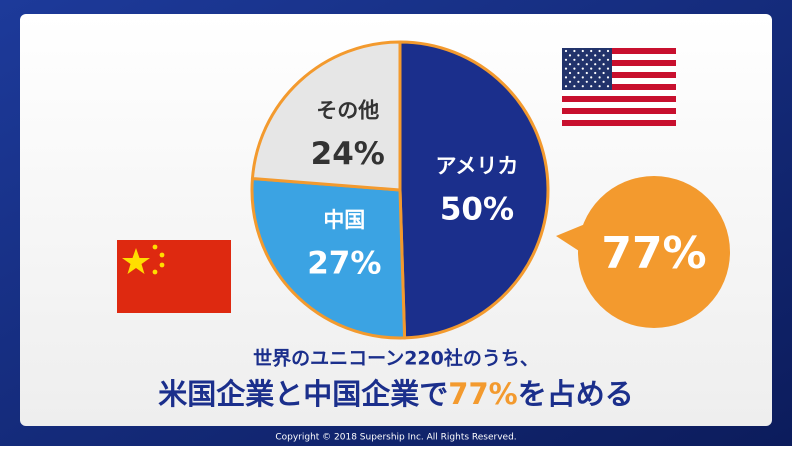  Describe the element at coordinates (477, 209) in the screenshot. I see `slice-value: 50%` at that location.